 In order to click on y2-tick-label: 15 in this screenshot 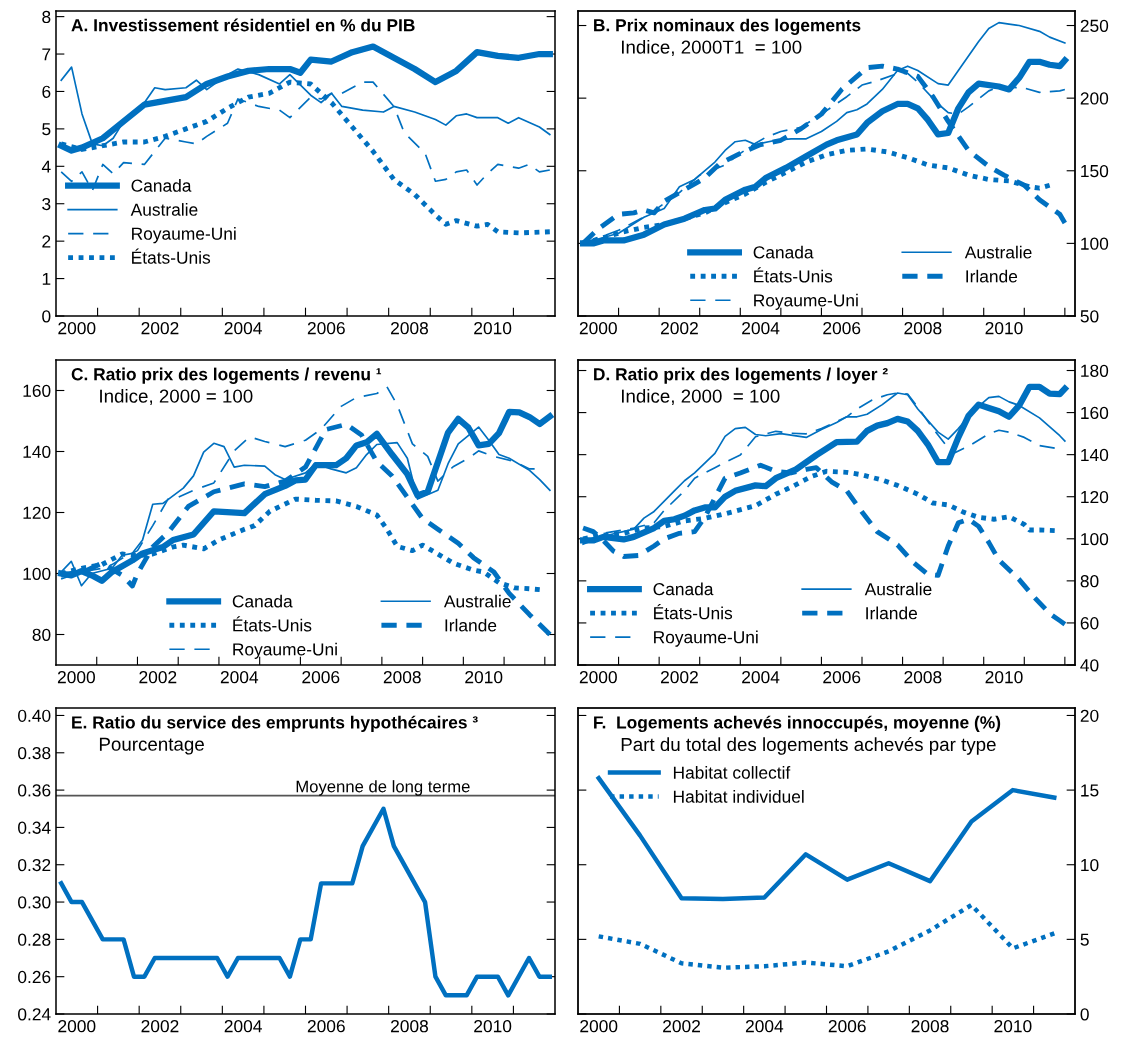, I will do `click(1090, 790)`.